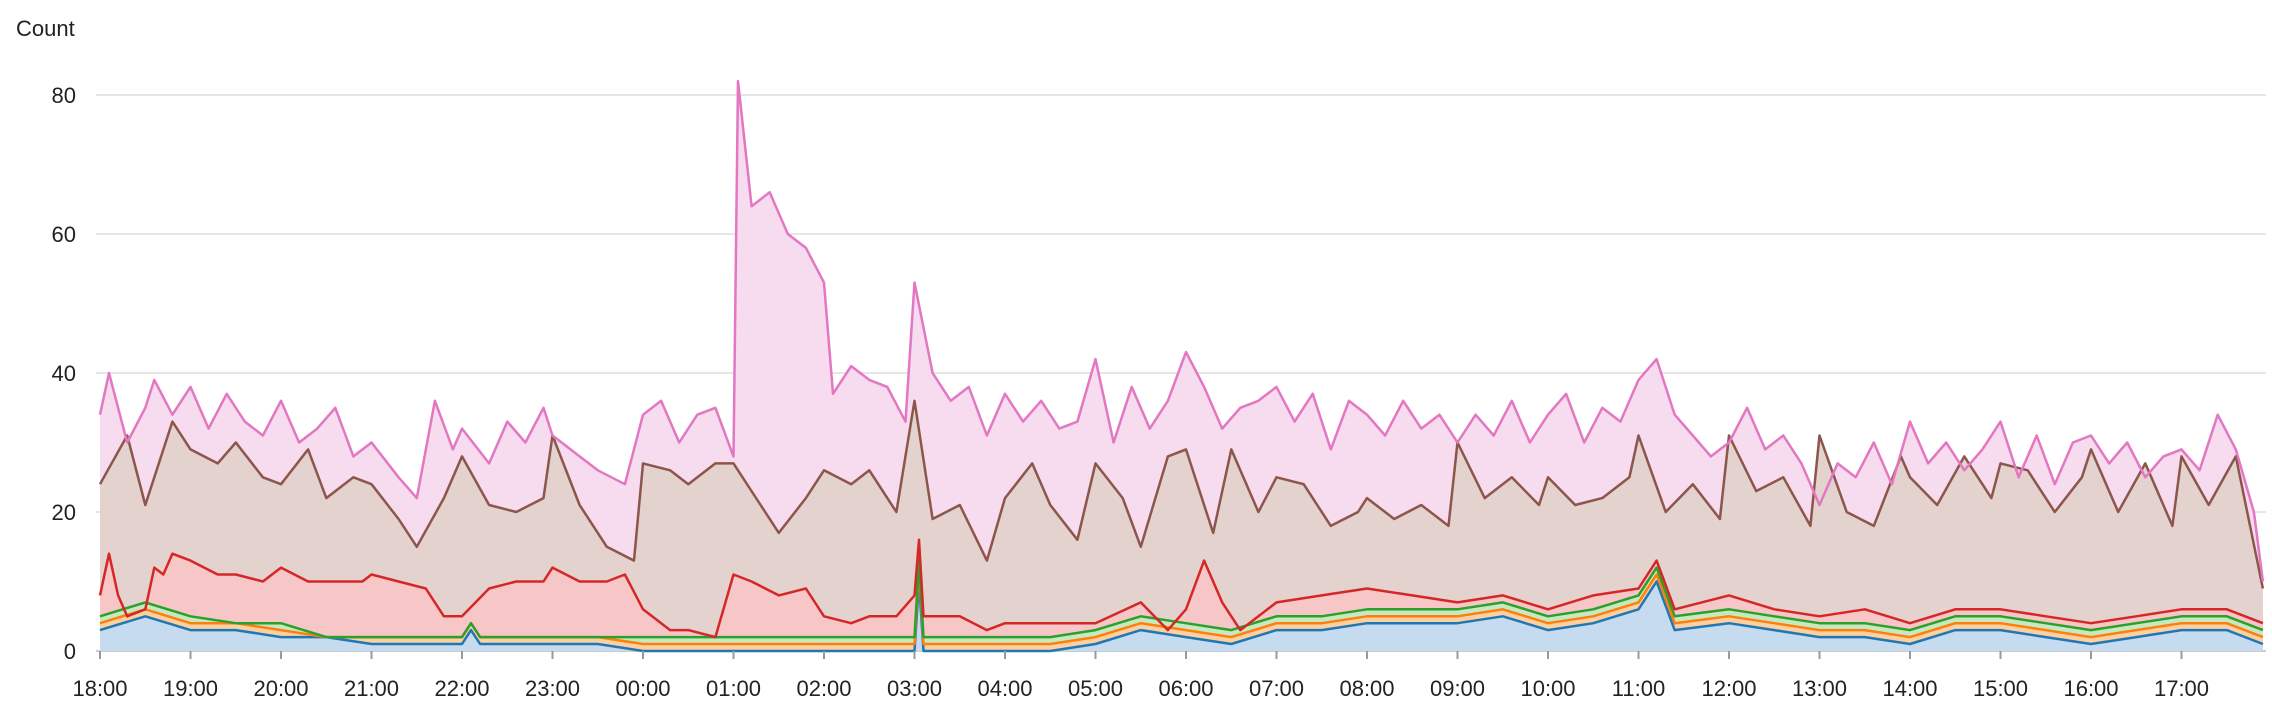  I want to click on y-tick-label: 20, so click(64, 512).